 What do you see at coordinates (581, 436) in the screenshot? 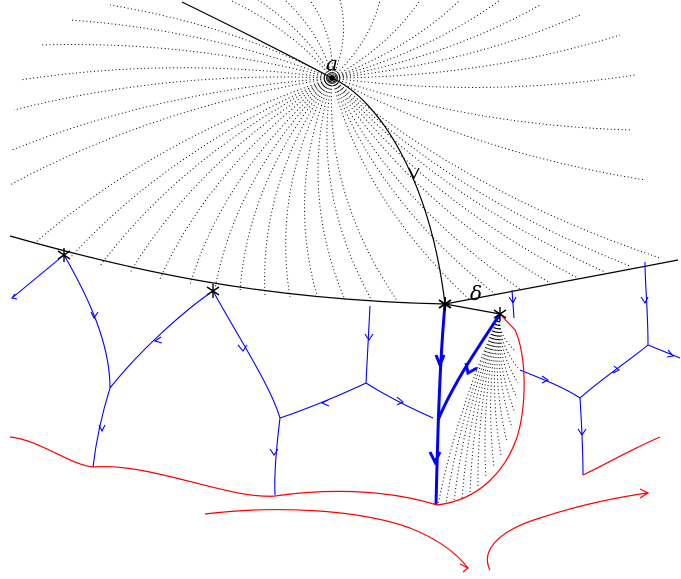
I see `blue-right-down` at bounding box center [581, 436].